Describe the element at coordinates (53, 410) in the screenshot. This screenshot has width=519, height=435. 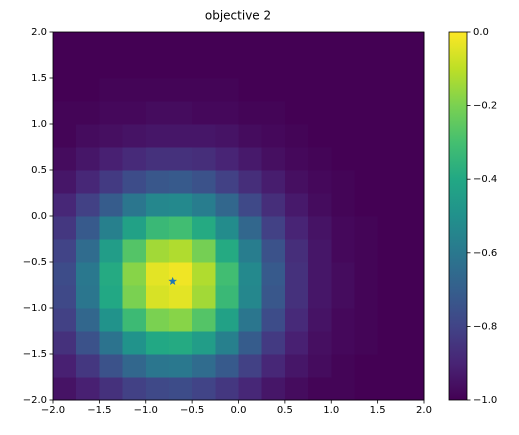
I see `x-tick-label: −2.0` at that location.